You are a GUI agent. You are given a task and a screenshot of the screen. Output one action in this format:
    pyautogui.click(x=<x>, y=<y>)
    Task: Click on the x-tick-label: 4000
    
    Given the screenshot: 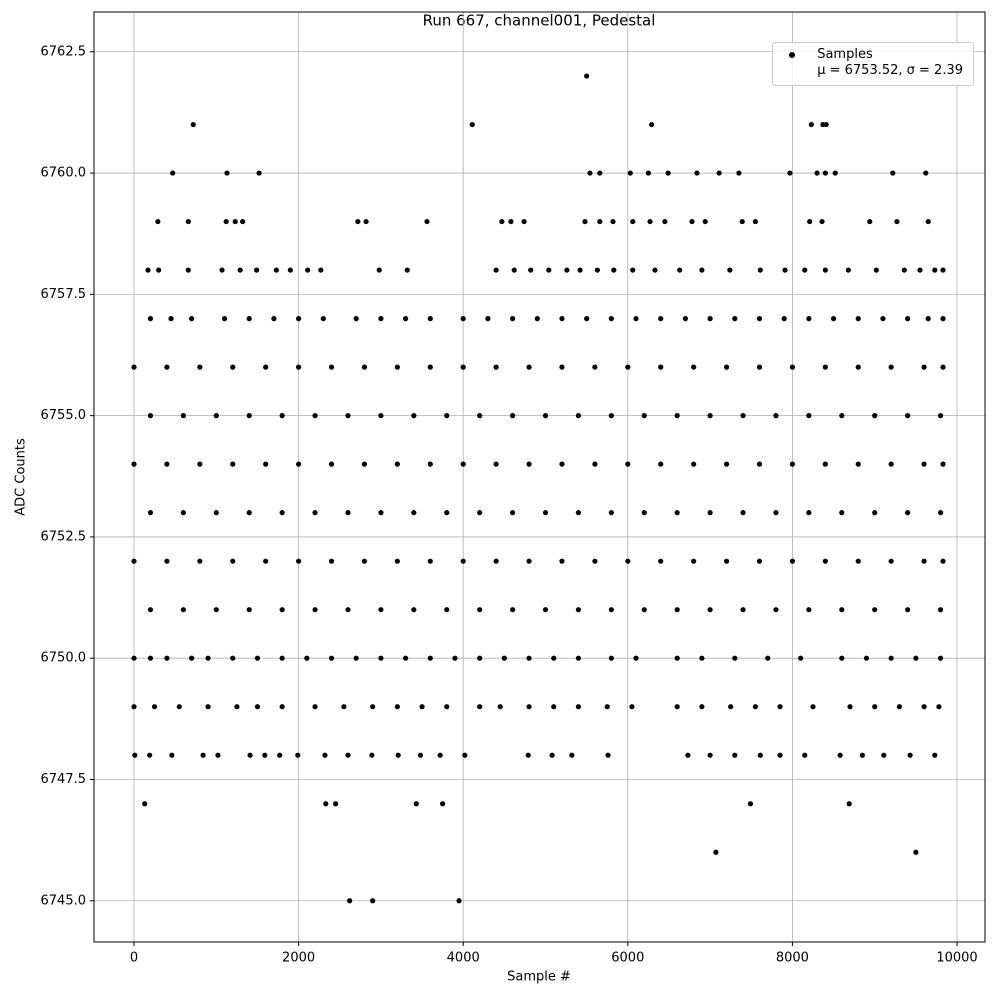 What is the action you would take?
    pyautogui.click(x=463, y=958)
    